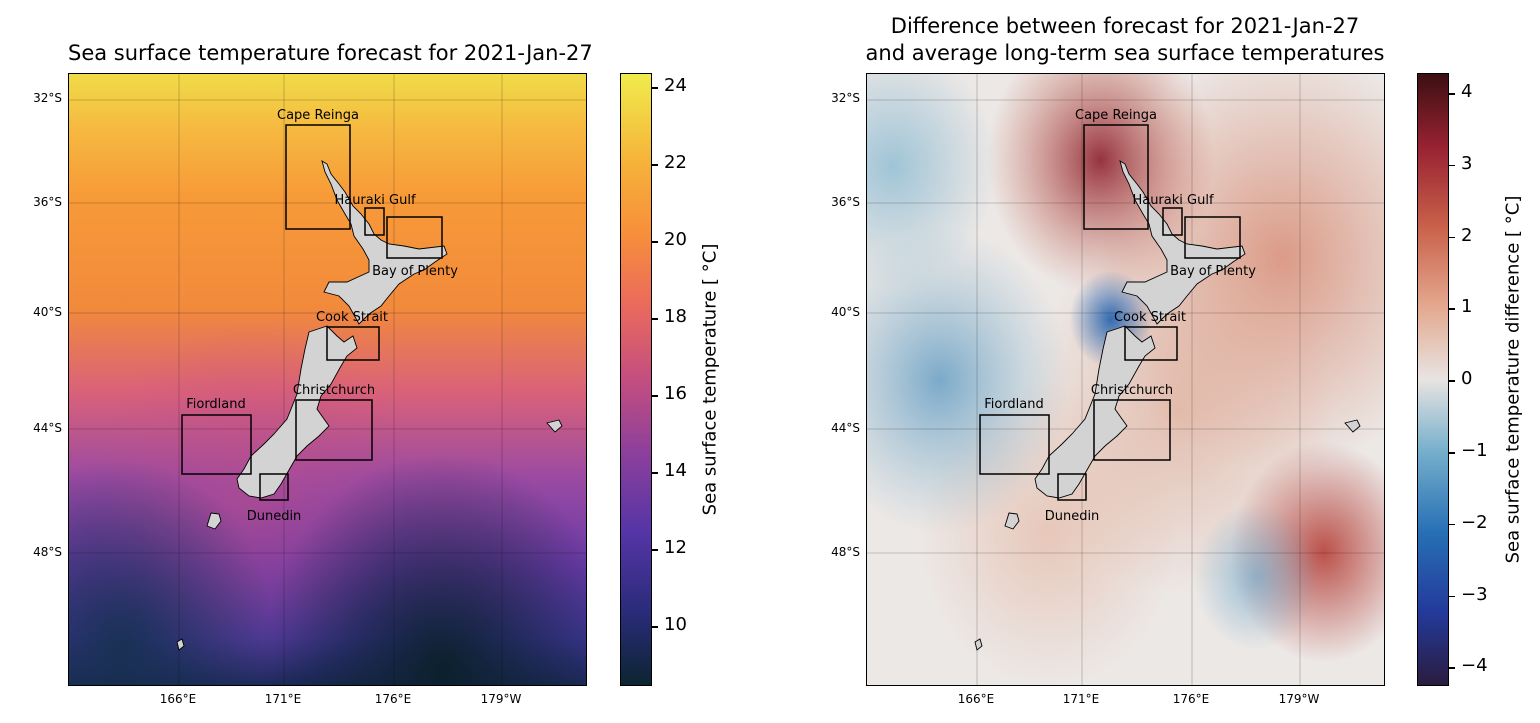  I want to click on sst-tick-label: 20, so click(675, 239).